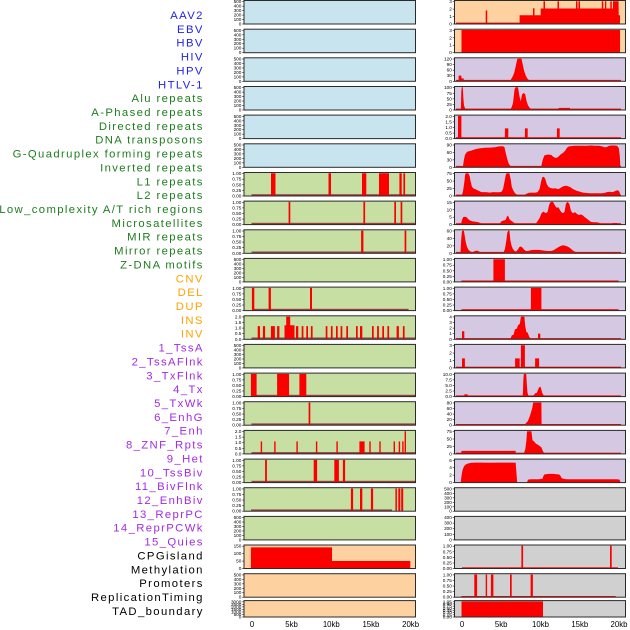  Describe the element at coordinates (411, 624) in the screenshot. I see `svg-text: 20kb` at that location.